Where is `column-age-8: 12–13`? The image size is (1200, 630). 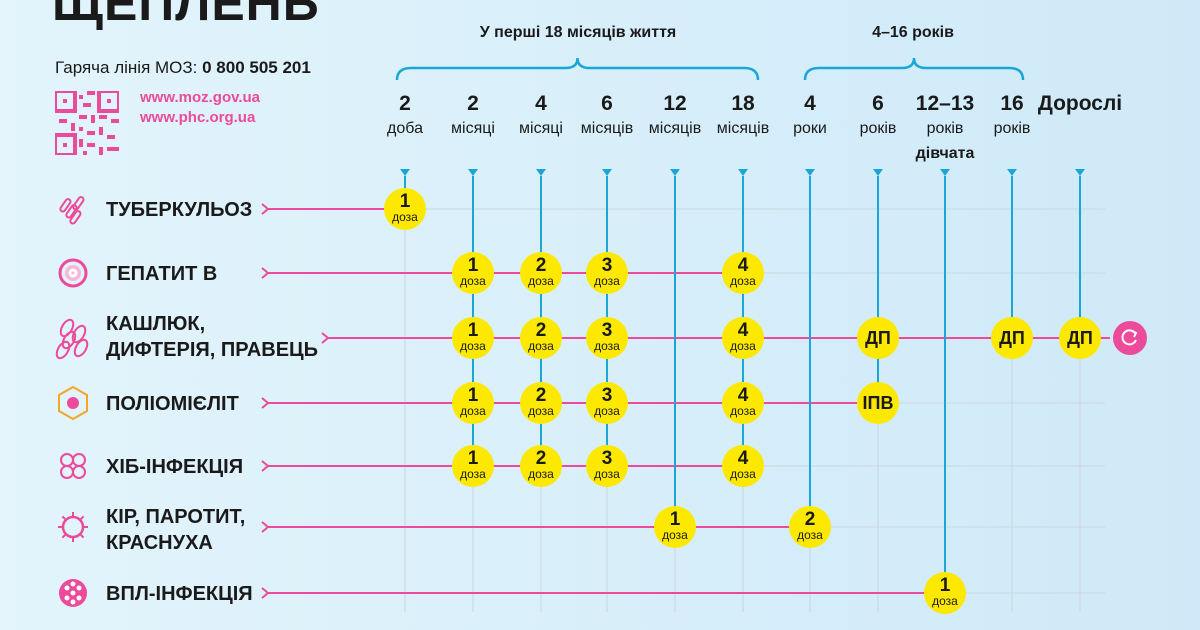
column-age-8: 12–13 is located at coordinates (945, 103).